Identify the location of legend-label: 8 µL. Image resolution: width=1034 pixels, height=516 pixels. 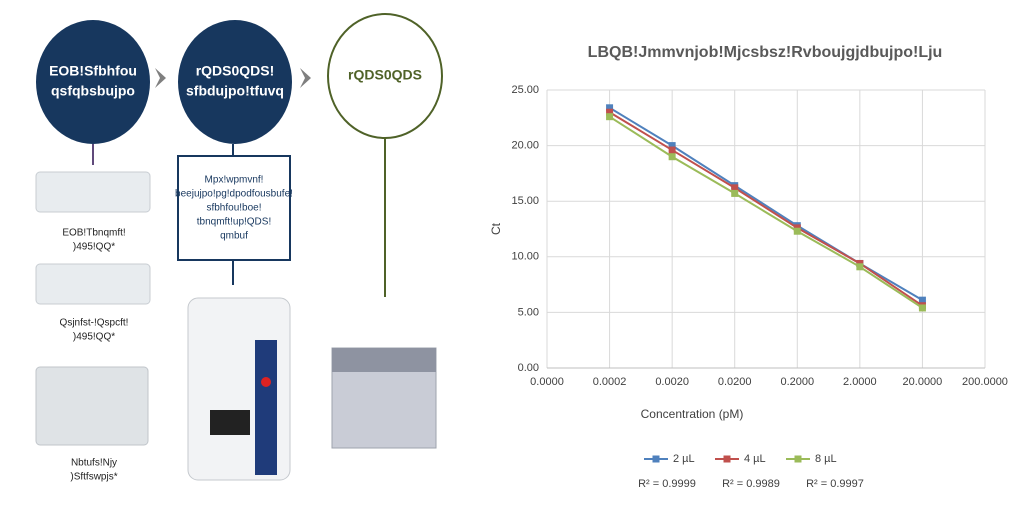
(826, 459).